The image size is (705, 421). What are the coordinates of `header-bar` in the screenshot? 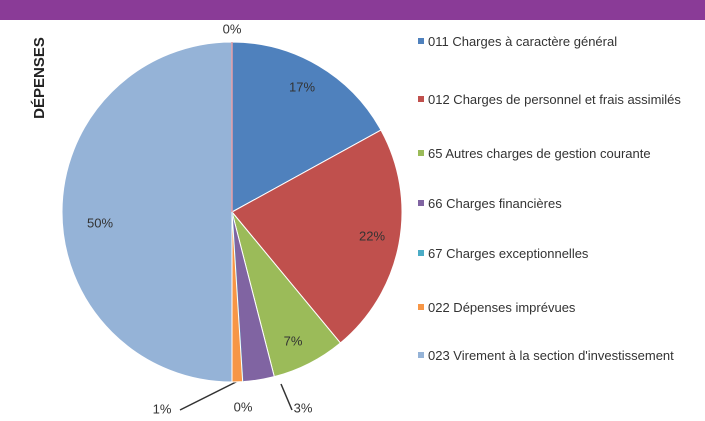 It's located at (352, 10).